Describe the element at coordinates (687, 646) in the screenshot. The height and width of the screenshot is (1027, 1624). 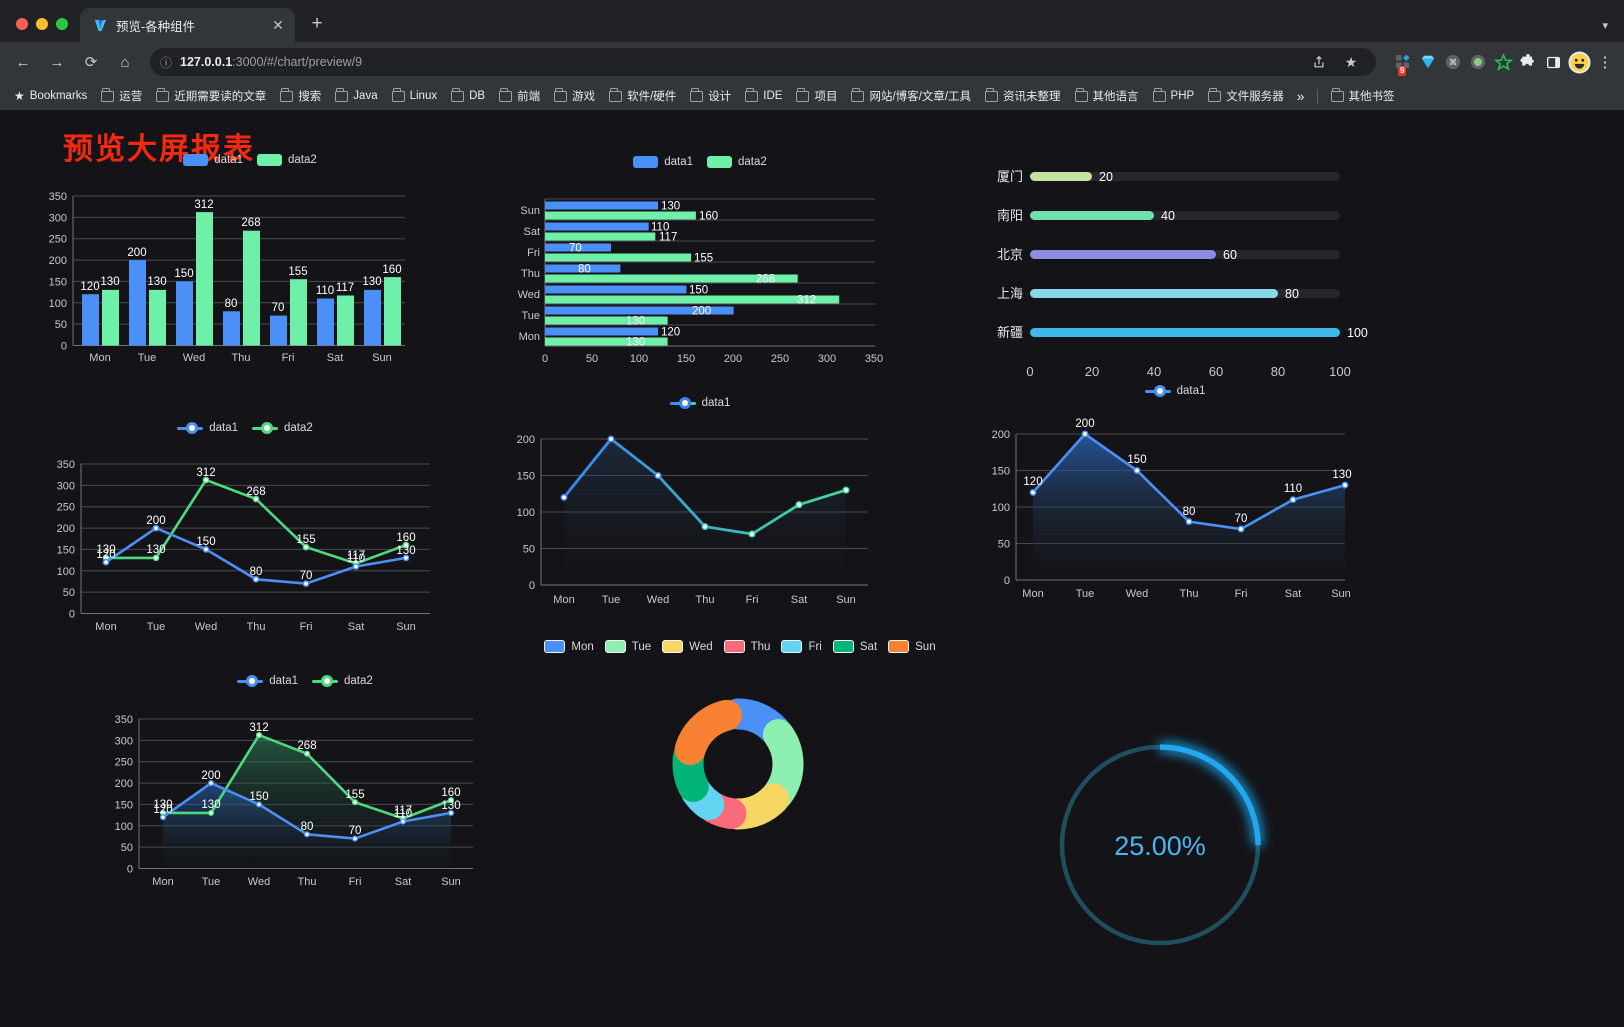
I see `legend-item-wed: Wed` at that location.